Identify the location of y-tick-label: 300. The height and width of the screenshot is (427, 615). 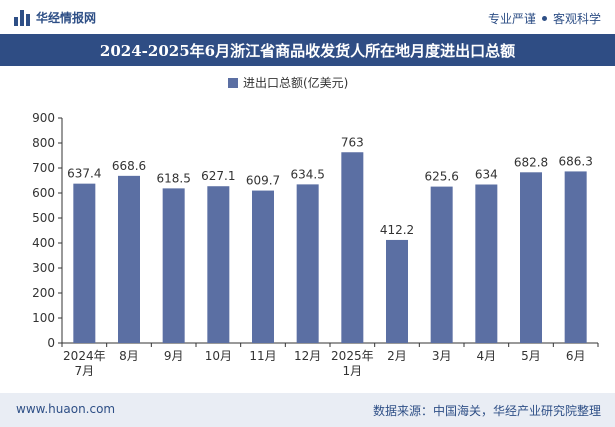
(43, 268).